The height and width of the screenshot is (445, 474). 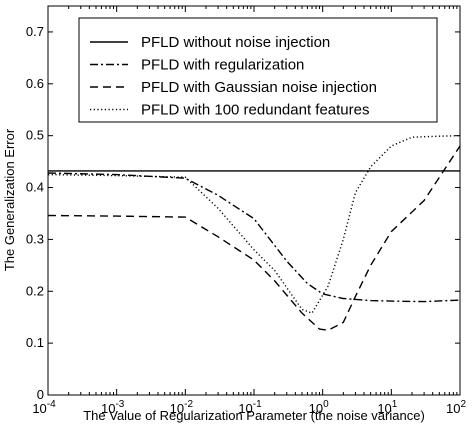 I want to click on x-tick-label: 10⁰, so click(x=319, y=407).